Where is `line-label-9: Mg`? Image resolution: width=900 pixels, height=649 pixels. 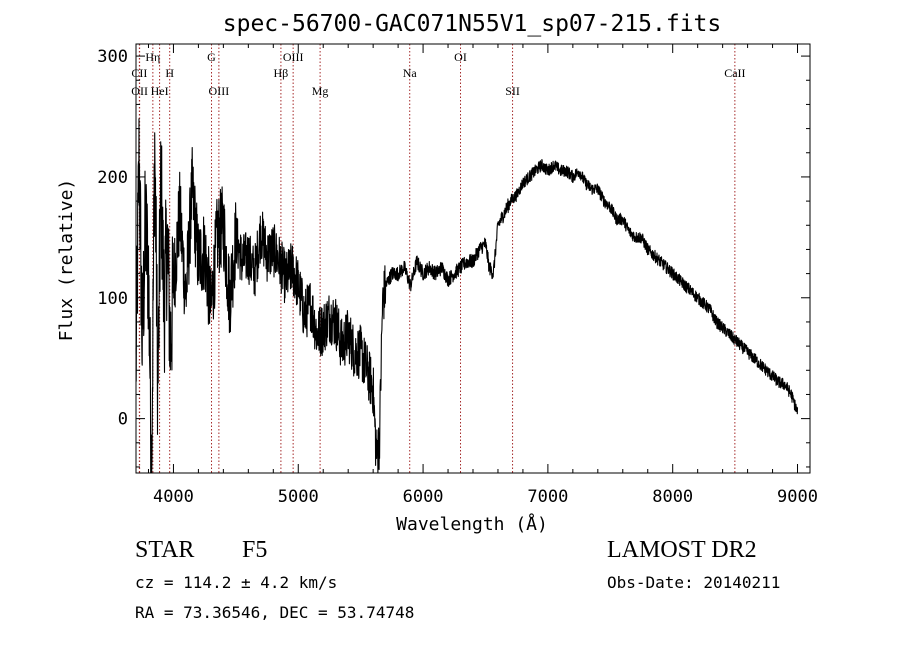
line-label-9: Mg is located at coordinates (320, 91).